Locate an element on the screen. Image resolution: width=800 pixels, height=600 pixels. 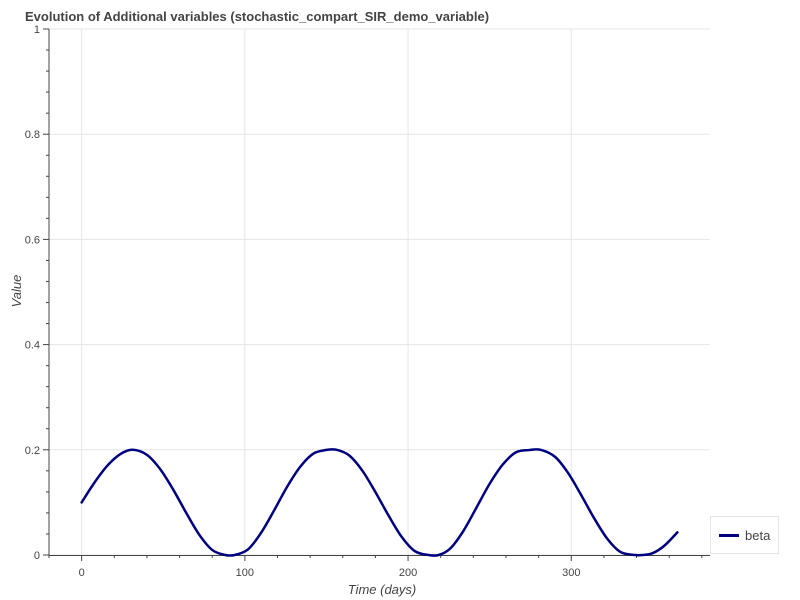
x-axis-label: Time (days) is located at coordinates (382, 589).